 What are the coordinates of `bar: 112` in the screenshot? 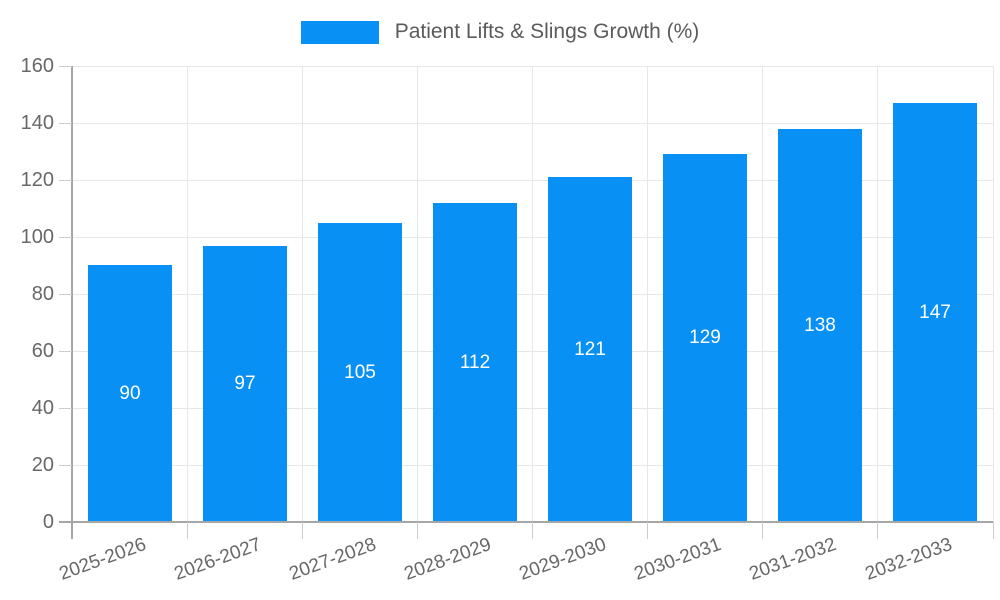 It's located at (475, 362).